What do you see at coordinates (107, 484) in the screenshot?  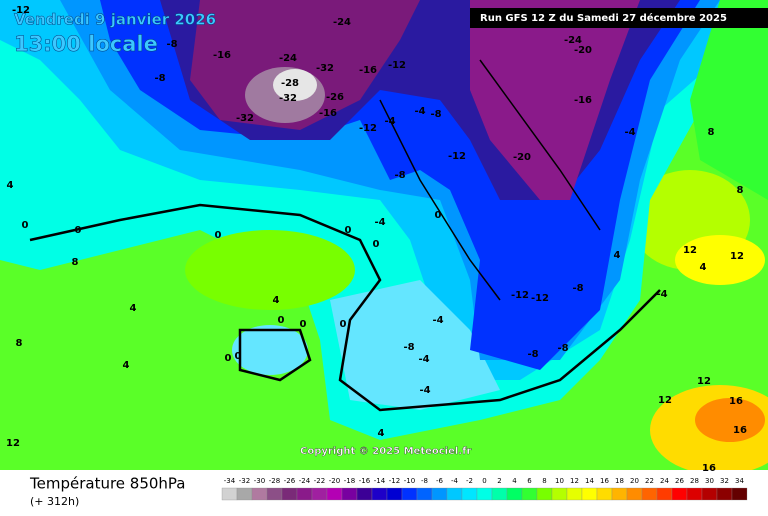 I see `field: Température 850hPa` at bounding box center [107, 484].